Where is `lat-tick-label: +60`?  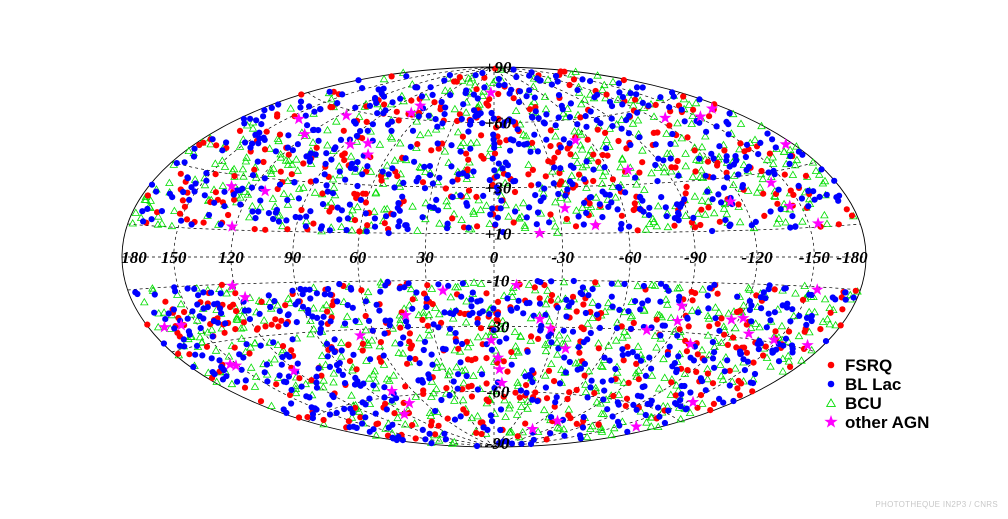 lat-tick-label: +60 is located at coordinates (498, 123).